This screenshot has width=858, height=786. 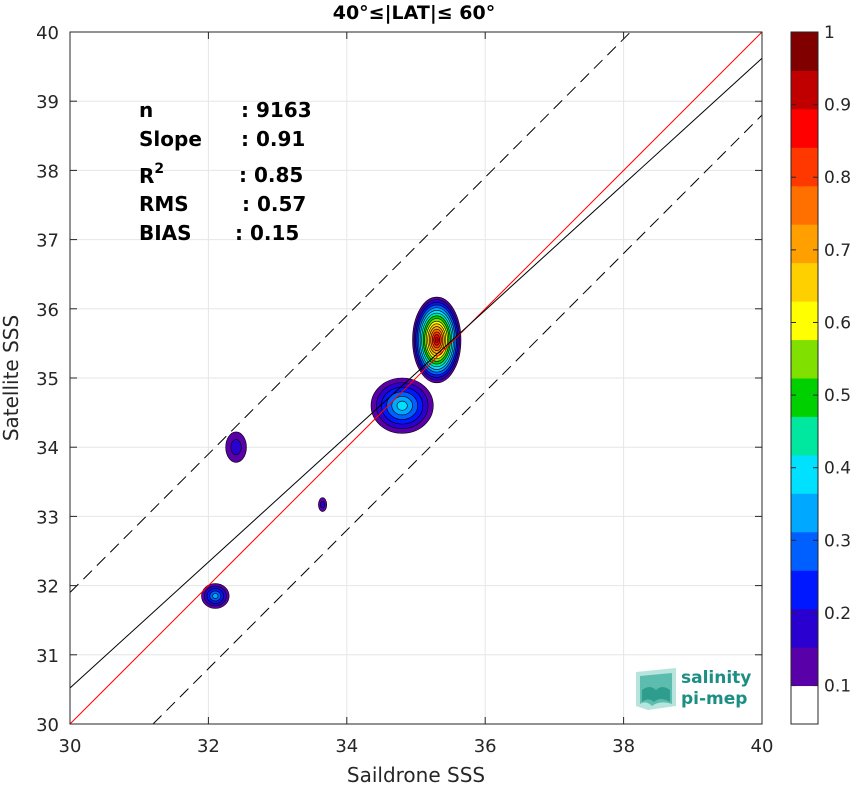 I want to click on cb-tick-label-8: 0.9, so click(x=837, y=106).